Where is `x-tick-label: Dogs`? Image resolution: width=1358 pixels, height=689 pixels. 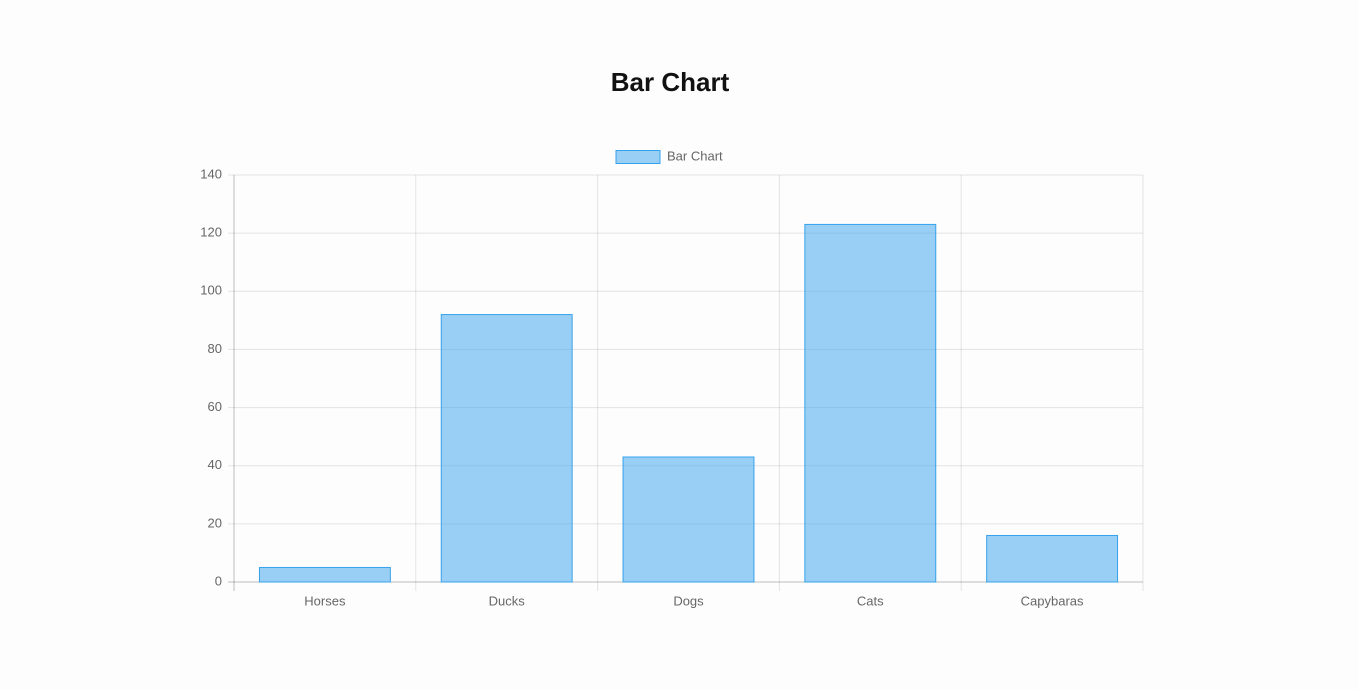
x-tick-label: Dogs is located at coordinates (688, 600).